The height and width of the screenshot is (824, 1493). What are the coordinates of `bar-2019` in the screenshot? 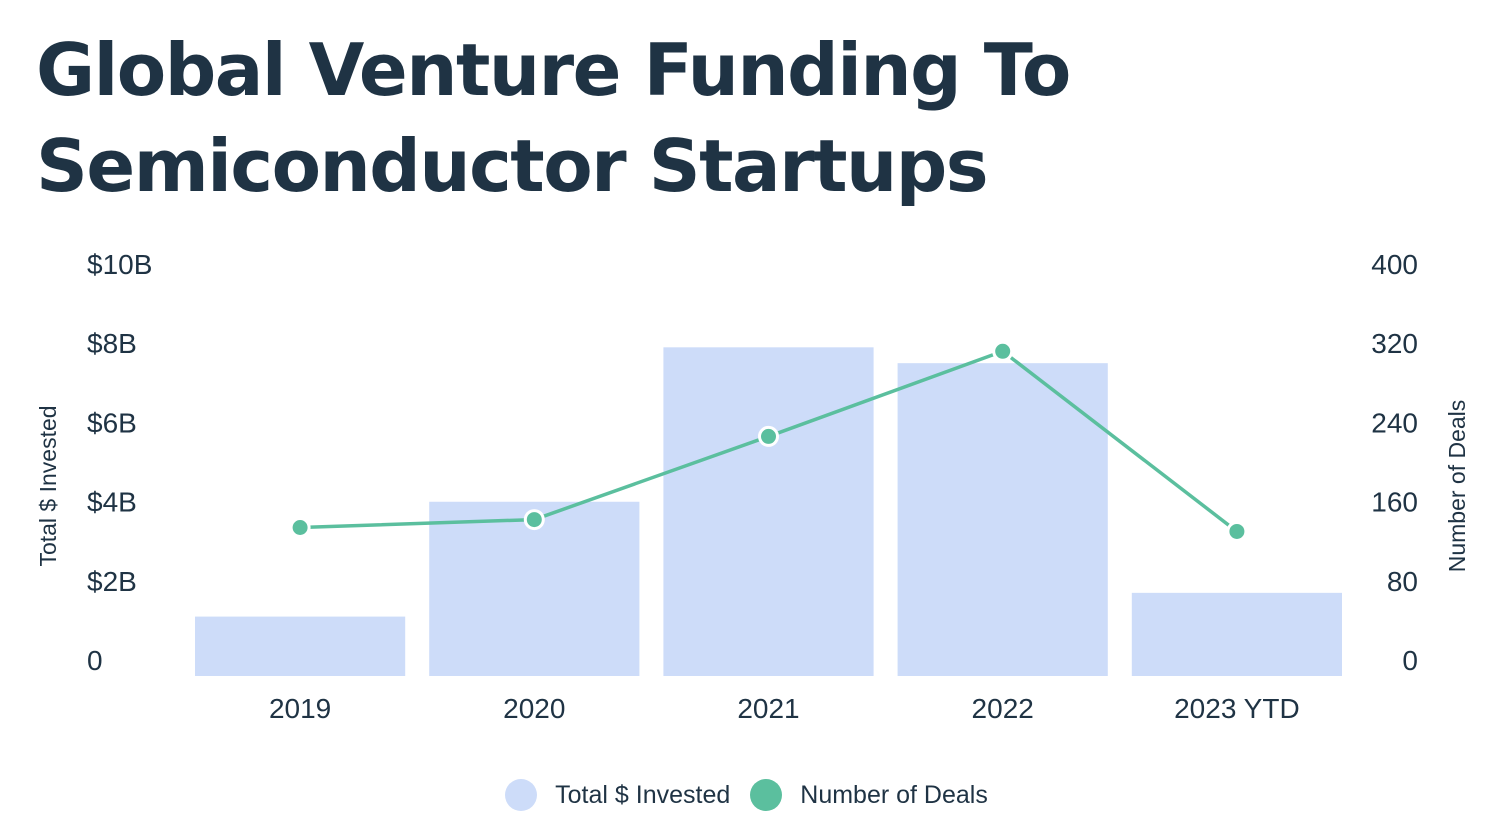 It's located at (300, 646).